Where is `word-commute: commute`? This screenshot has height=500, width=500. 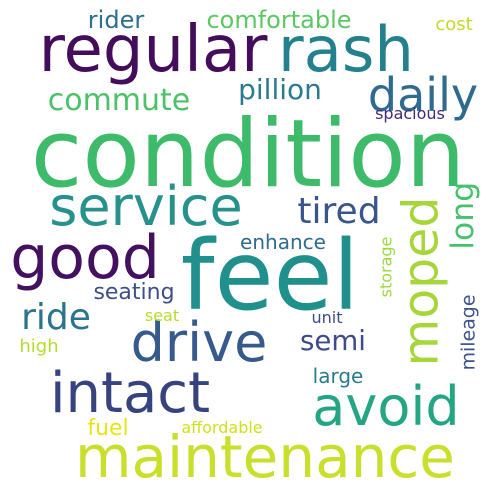
word-commute: commute is located at coordinates (119, 100).